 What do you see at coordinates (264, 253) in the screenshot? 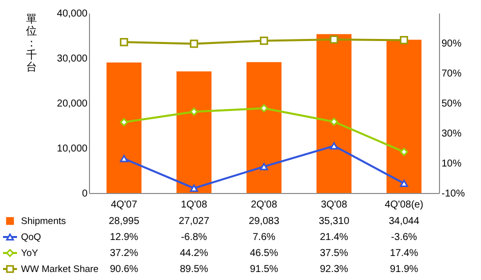
I see `data-label: 46.5%` at bounding box center [264, 253].